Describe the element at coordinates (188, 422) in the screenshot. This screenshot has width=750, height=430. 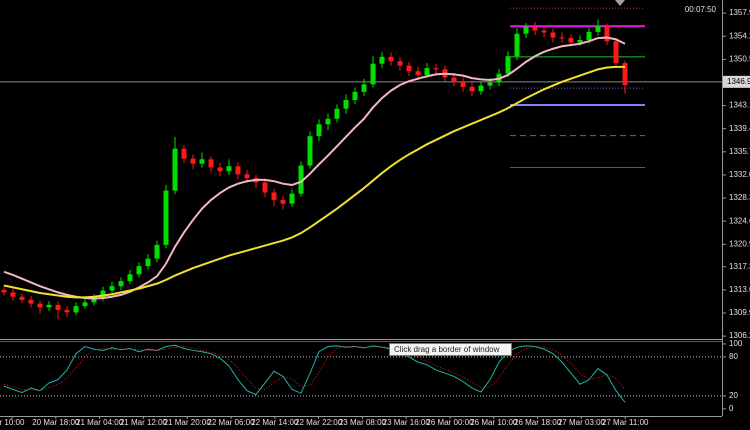
I see `x-tick-label: 21 Mar 20:00` at that location.